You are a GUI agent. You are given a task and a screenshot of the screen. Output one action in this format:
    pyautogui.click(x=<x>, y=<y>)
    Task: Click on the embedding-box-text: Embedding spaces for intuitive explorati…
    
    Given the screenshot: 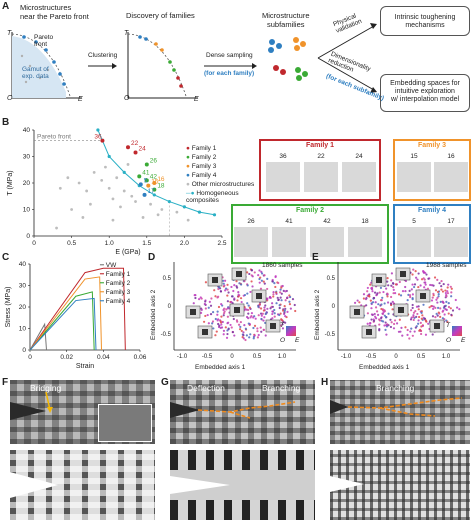 What is the action you would take?
    pyautogui.click(x=425, y=92)
    